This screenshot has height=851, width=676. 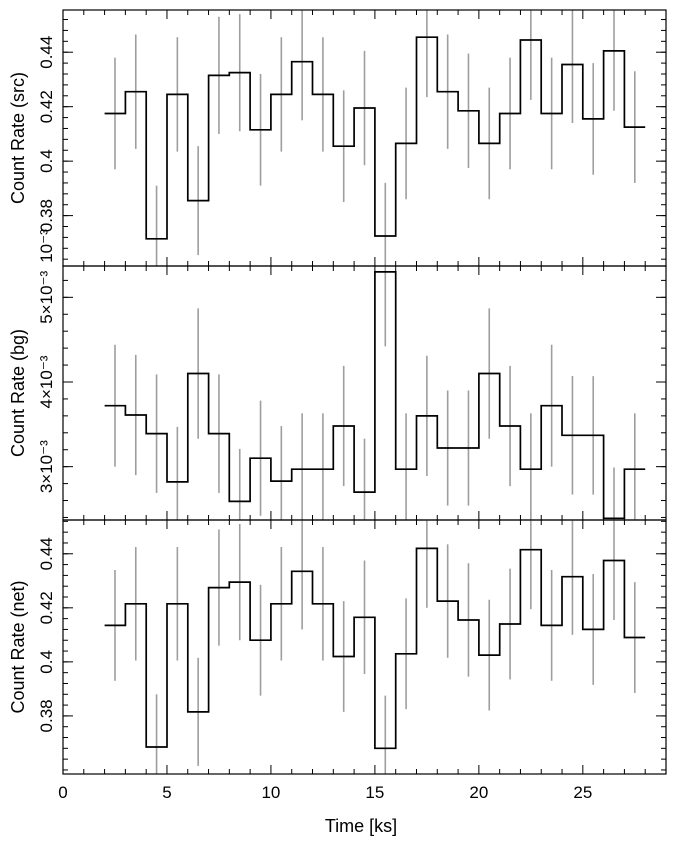 What do you see at coordinates (46, 607) in the screenshot?
I see `y-tick-label-net: 0.42` at bounding box center [46, 607].